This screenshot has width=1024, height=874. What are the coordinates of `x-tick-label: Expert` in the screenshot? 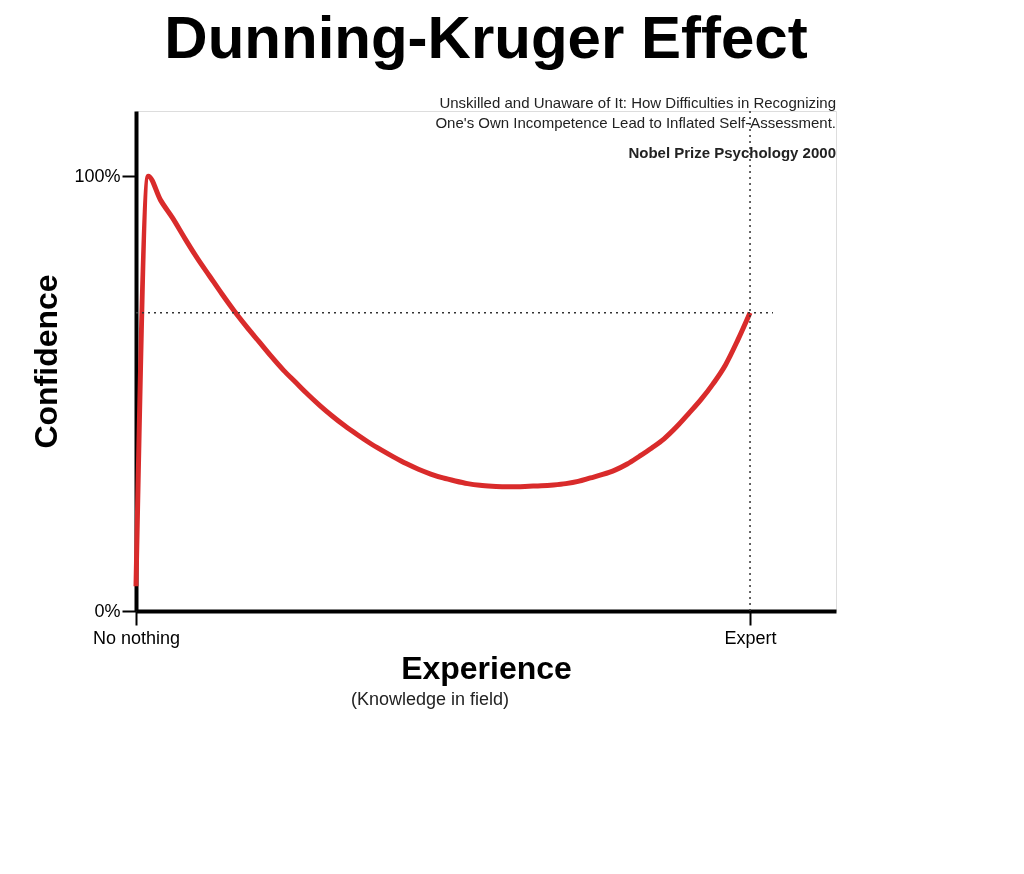 It's located at (750, 637).